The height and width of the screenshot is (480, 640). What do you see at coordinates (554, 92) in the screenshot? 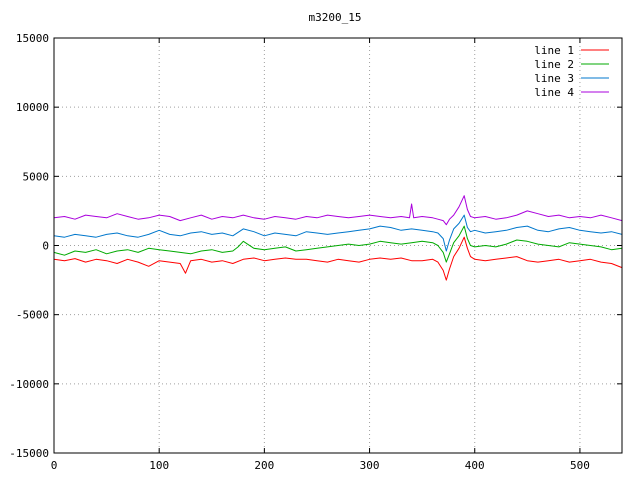
I see `legend-label-4: line 4` at bounding box center [554, 92].